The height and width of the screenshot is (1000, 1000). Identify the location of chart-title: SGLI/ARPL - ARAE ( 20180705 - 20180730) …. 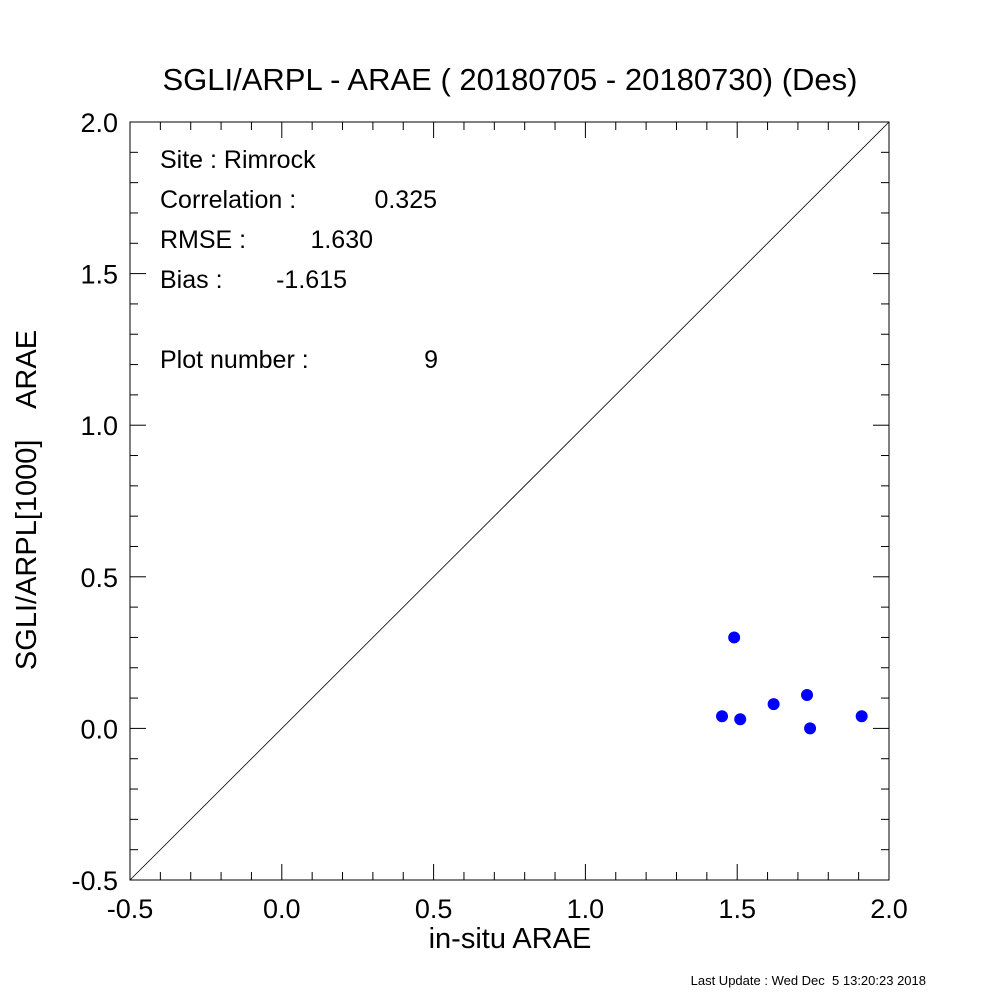
(509, 79).